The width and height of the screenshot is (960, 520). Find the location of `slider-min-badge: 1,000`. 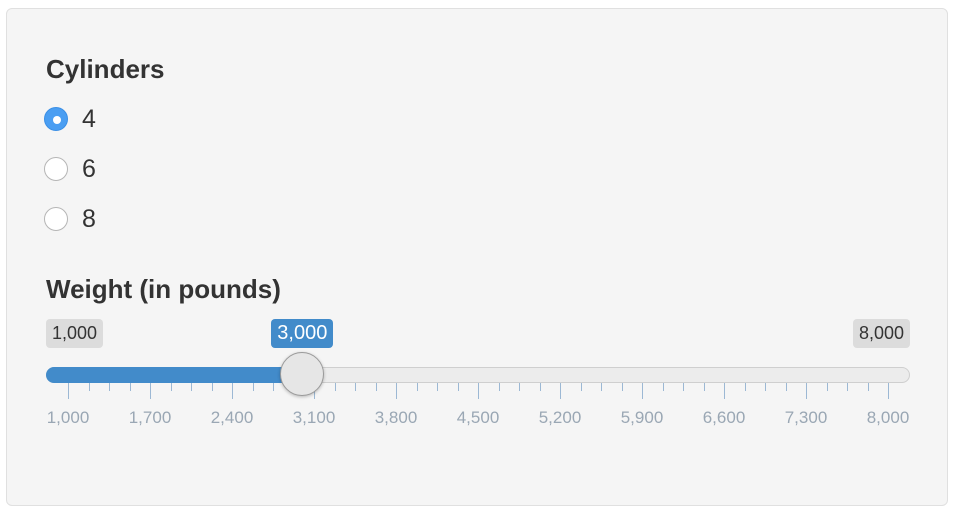

slider-min-badge: 1,000 is located at coordinates (75, 333).